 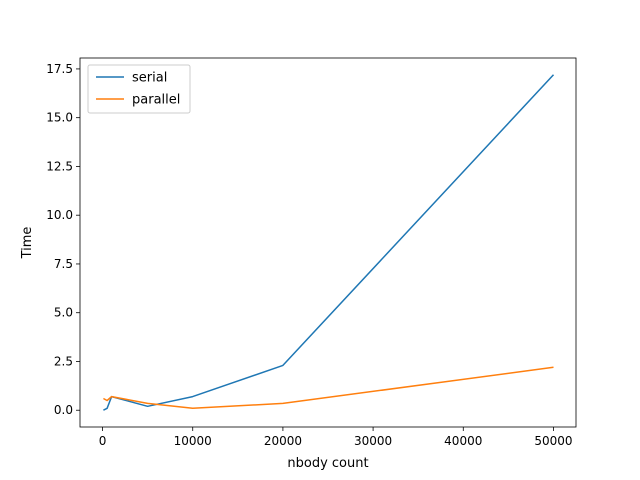 What do you see at coordinates (103, 441) in the screenshot?
I see `x-tick-label: 0` at bounding box center [103, 441].